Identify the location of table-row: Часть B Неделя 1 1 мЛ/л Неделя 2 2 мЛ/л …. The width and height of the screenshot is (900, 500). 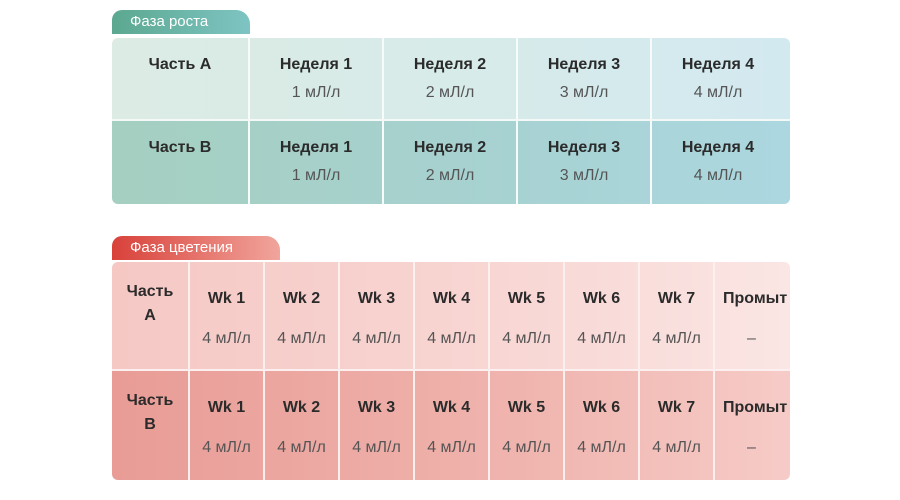
(451, 162).